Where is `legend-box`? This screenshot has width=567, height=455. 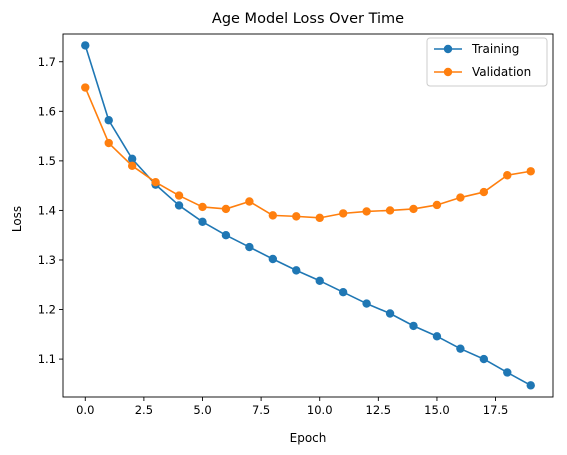
legend-box is located at coordinates (487, 62).